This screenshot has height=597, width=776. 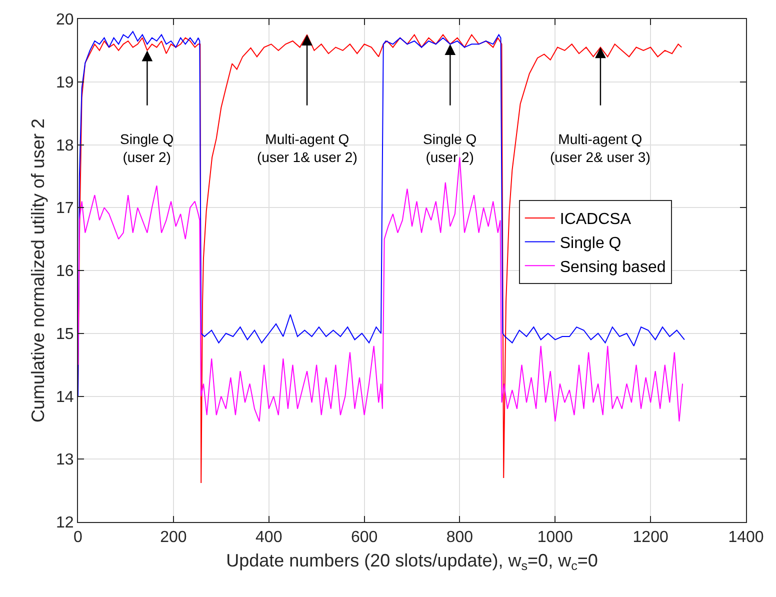 What do you see at coordinates (613, 267) in the screenshot?
I see `legend-label: Sensing based` at bounding box center [613, 267].